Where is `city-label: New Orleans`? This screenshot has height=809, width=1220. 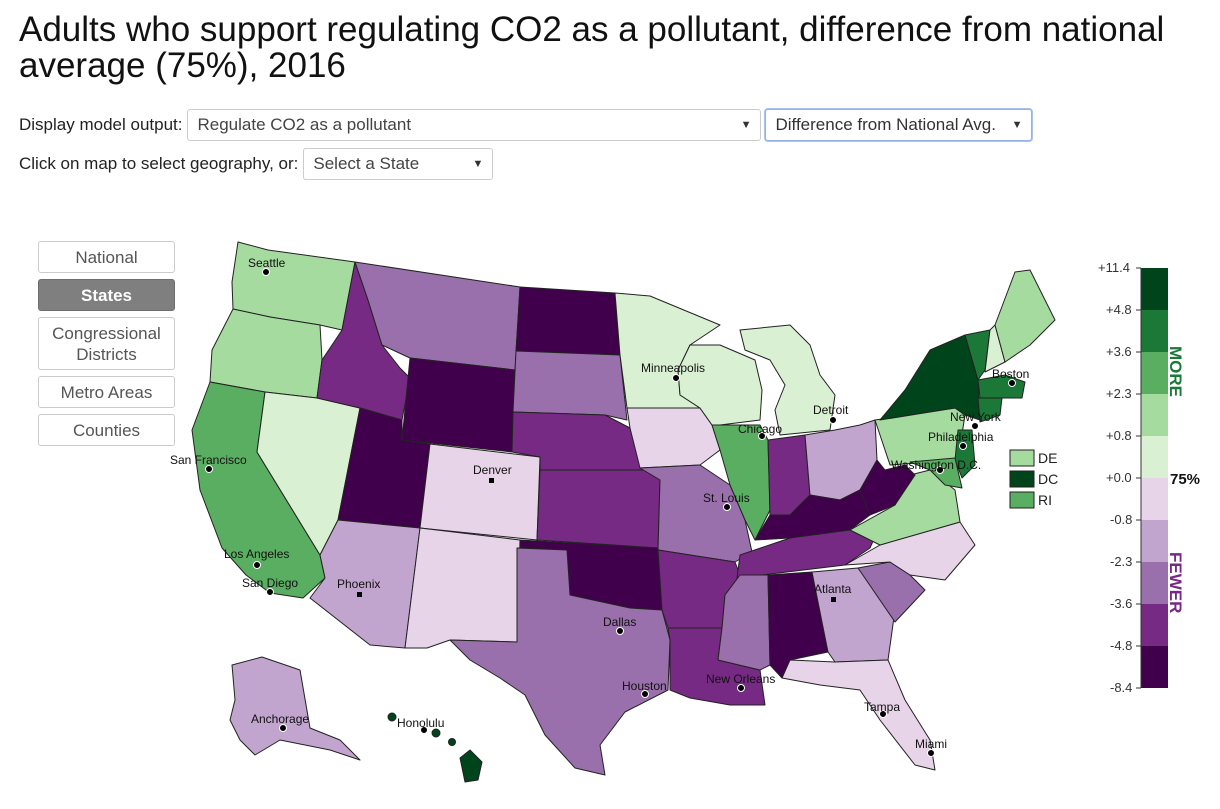 city-label: New Orleans is located at coordinates (740, 679).